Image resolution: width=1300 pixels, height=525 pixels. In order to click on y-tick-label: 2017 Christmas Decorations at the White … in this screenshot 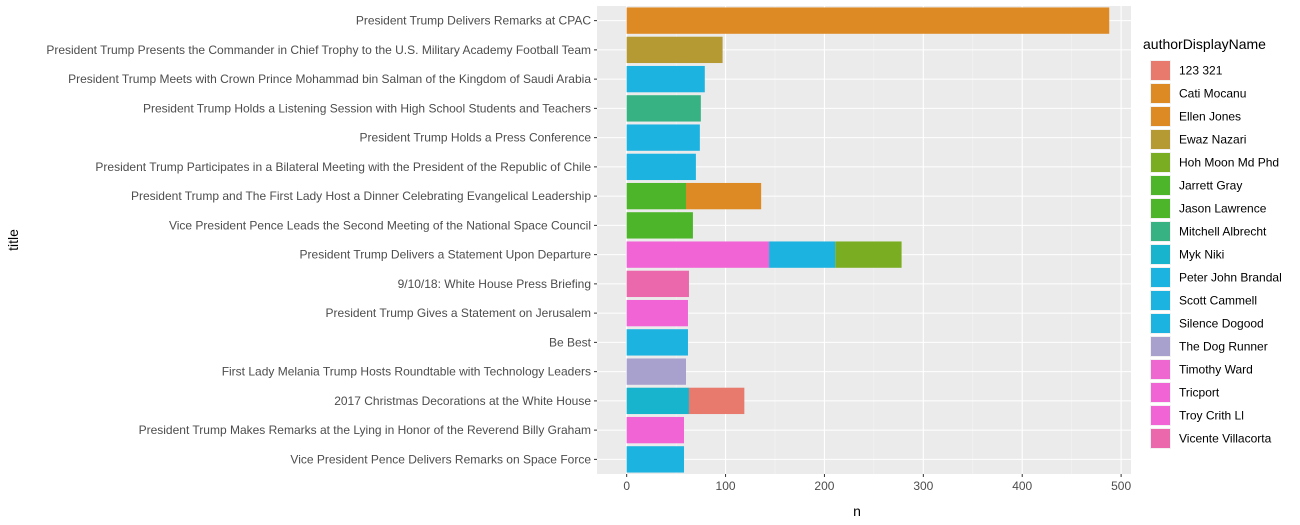, I will do `click(462, 401)`.